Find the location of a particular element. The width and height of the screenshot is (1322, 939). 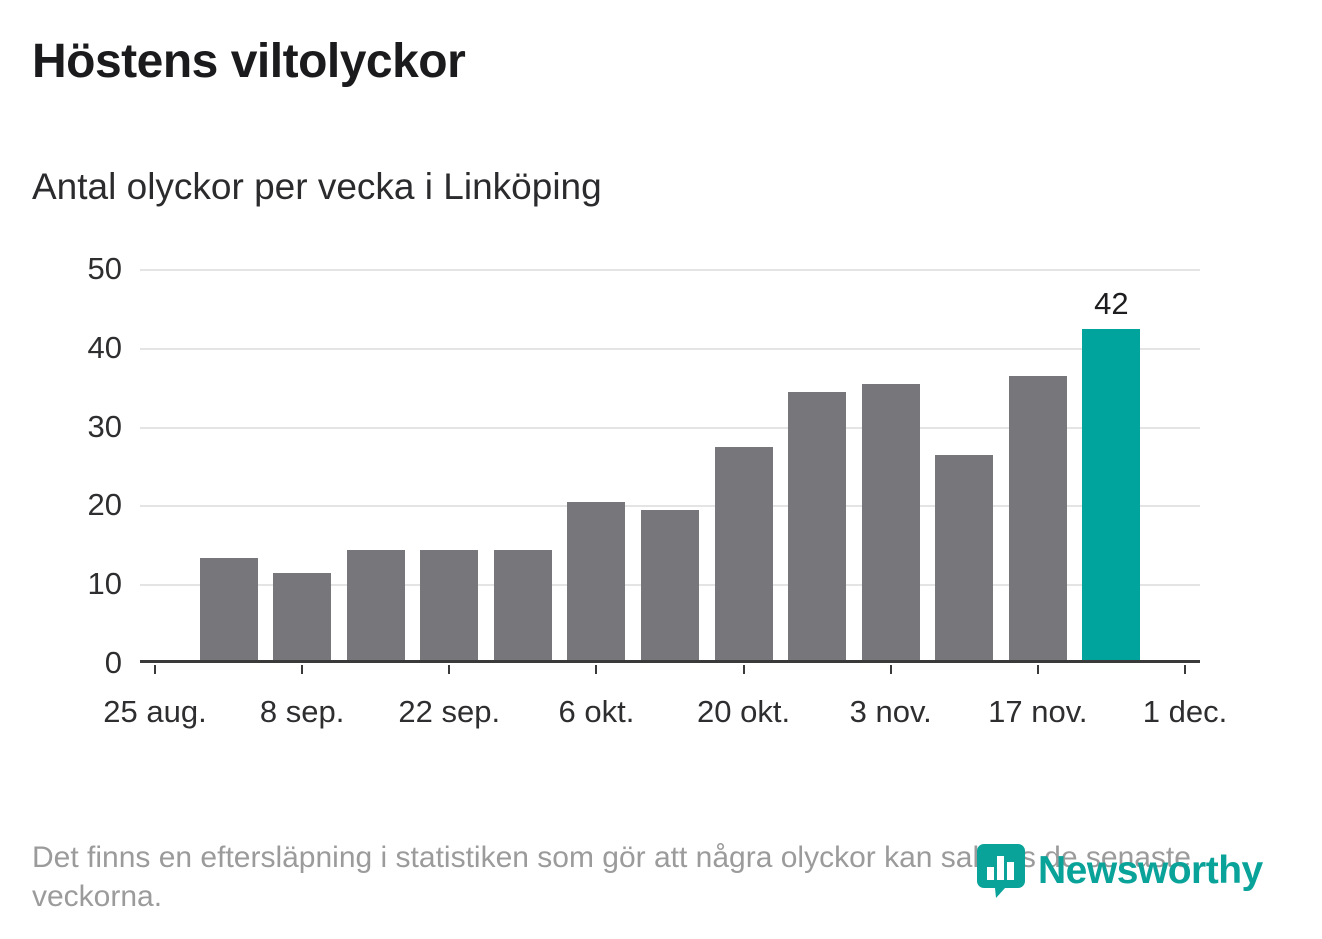

y-axis-tick-label: 50 is located at coordinates (104, 268).